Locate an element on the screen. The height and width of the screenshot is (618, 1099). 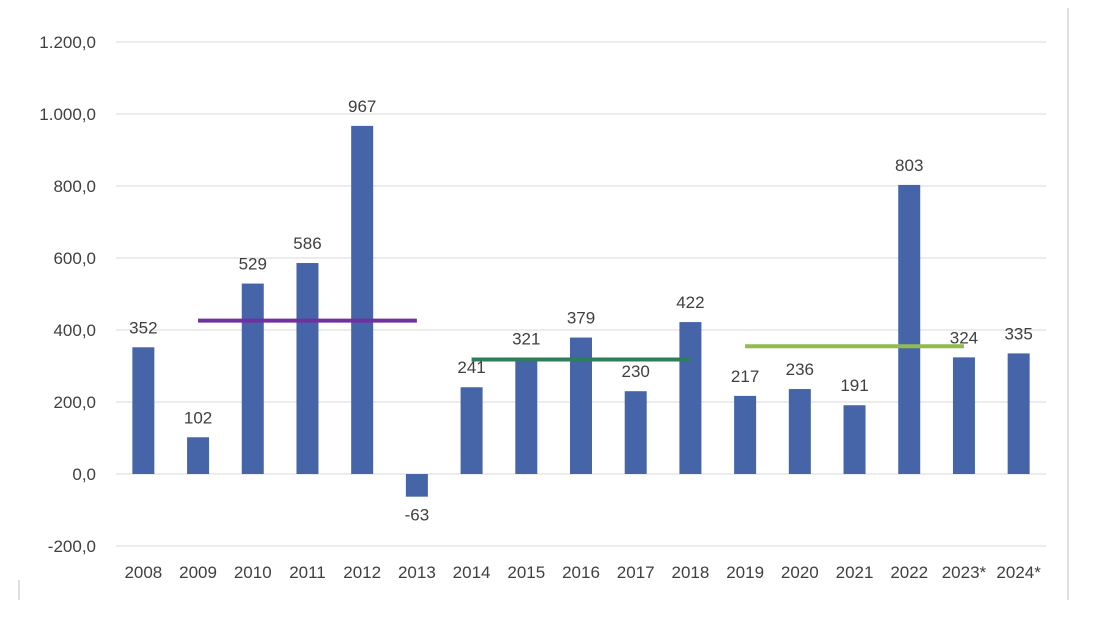
data-label: 241 is located at coordinates (471, 367).